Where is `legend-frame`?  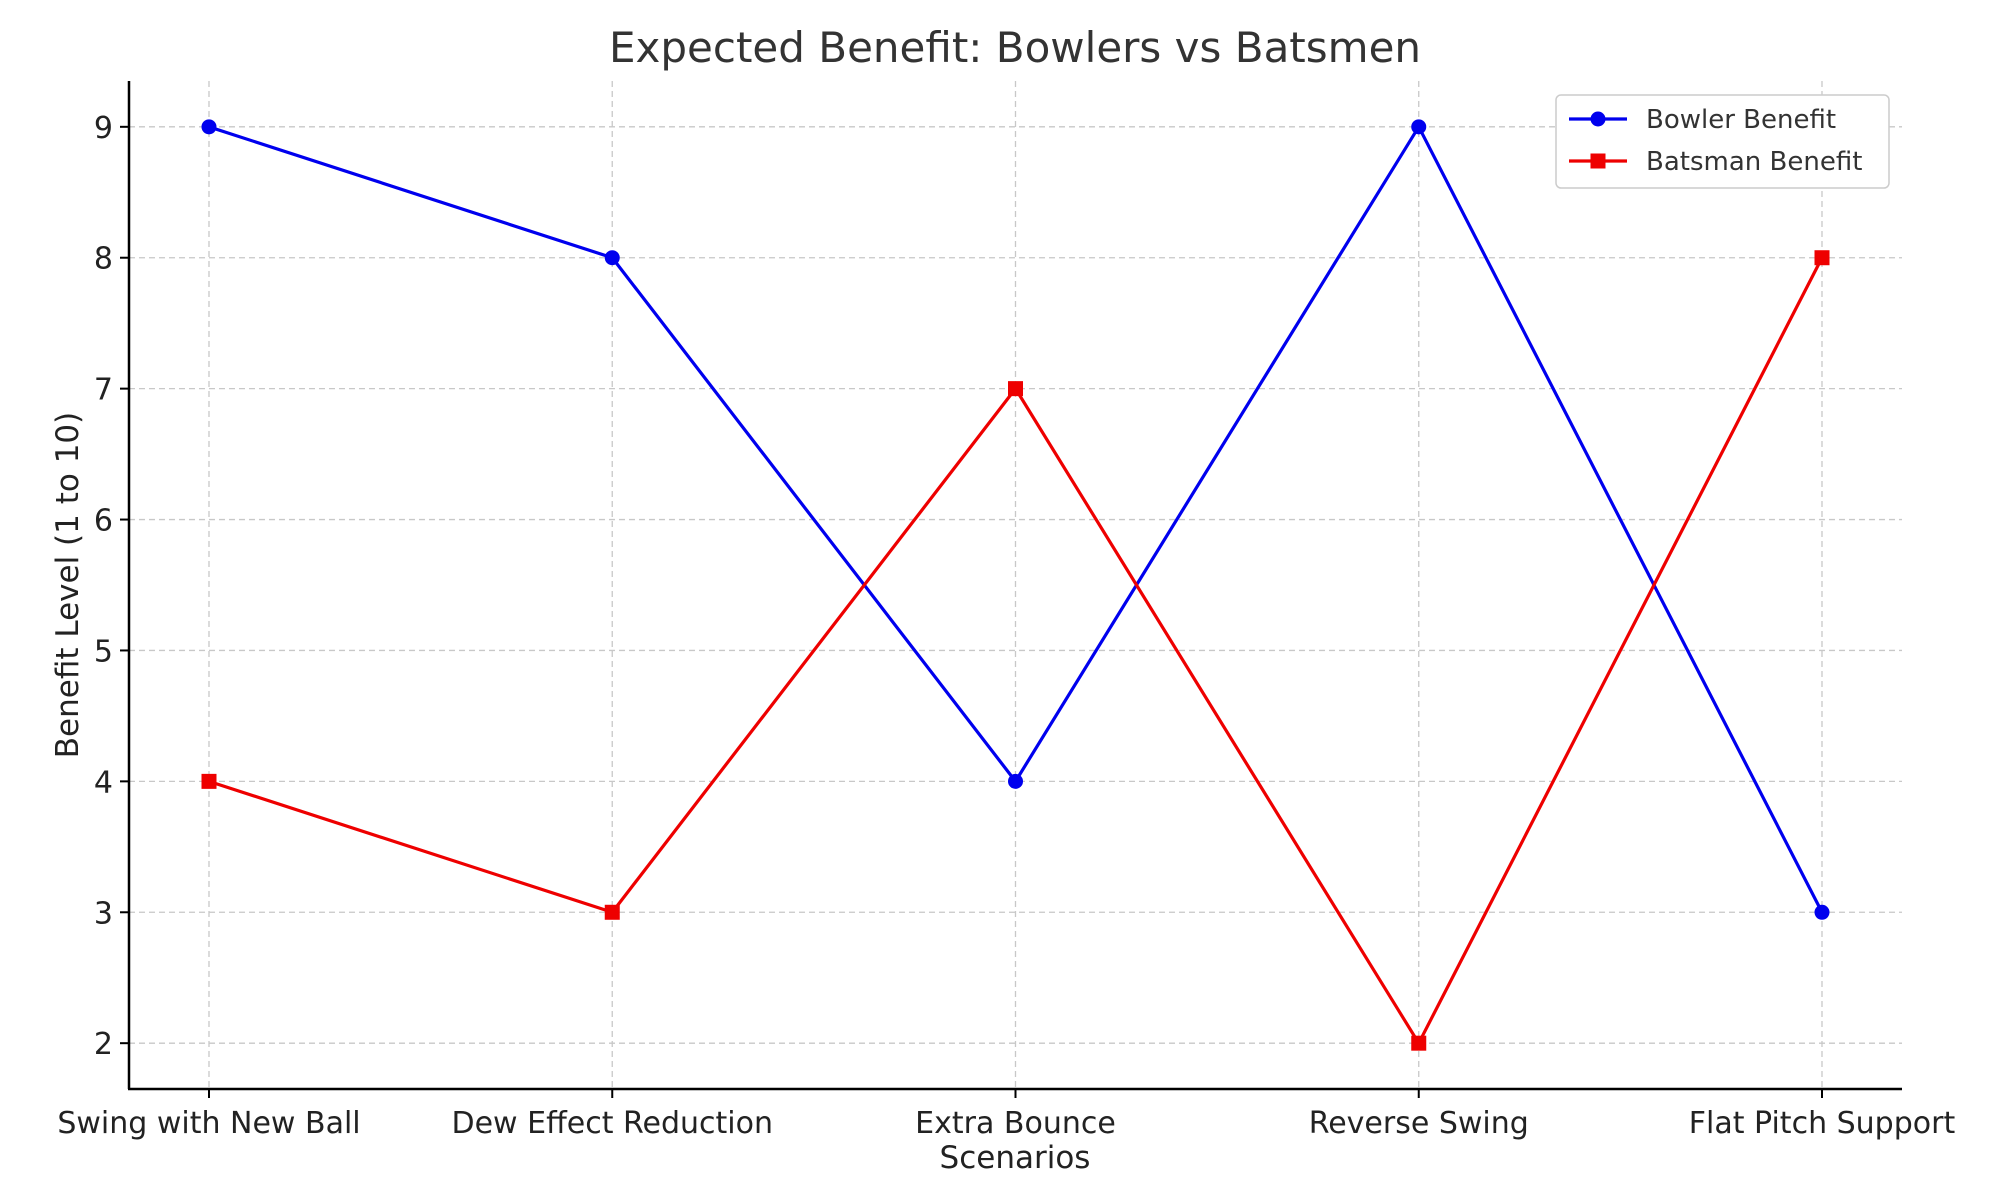 legend-frame is located at coordinates (1722, 141).